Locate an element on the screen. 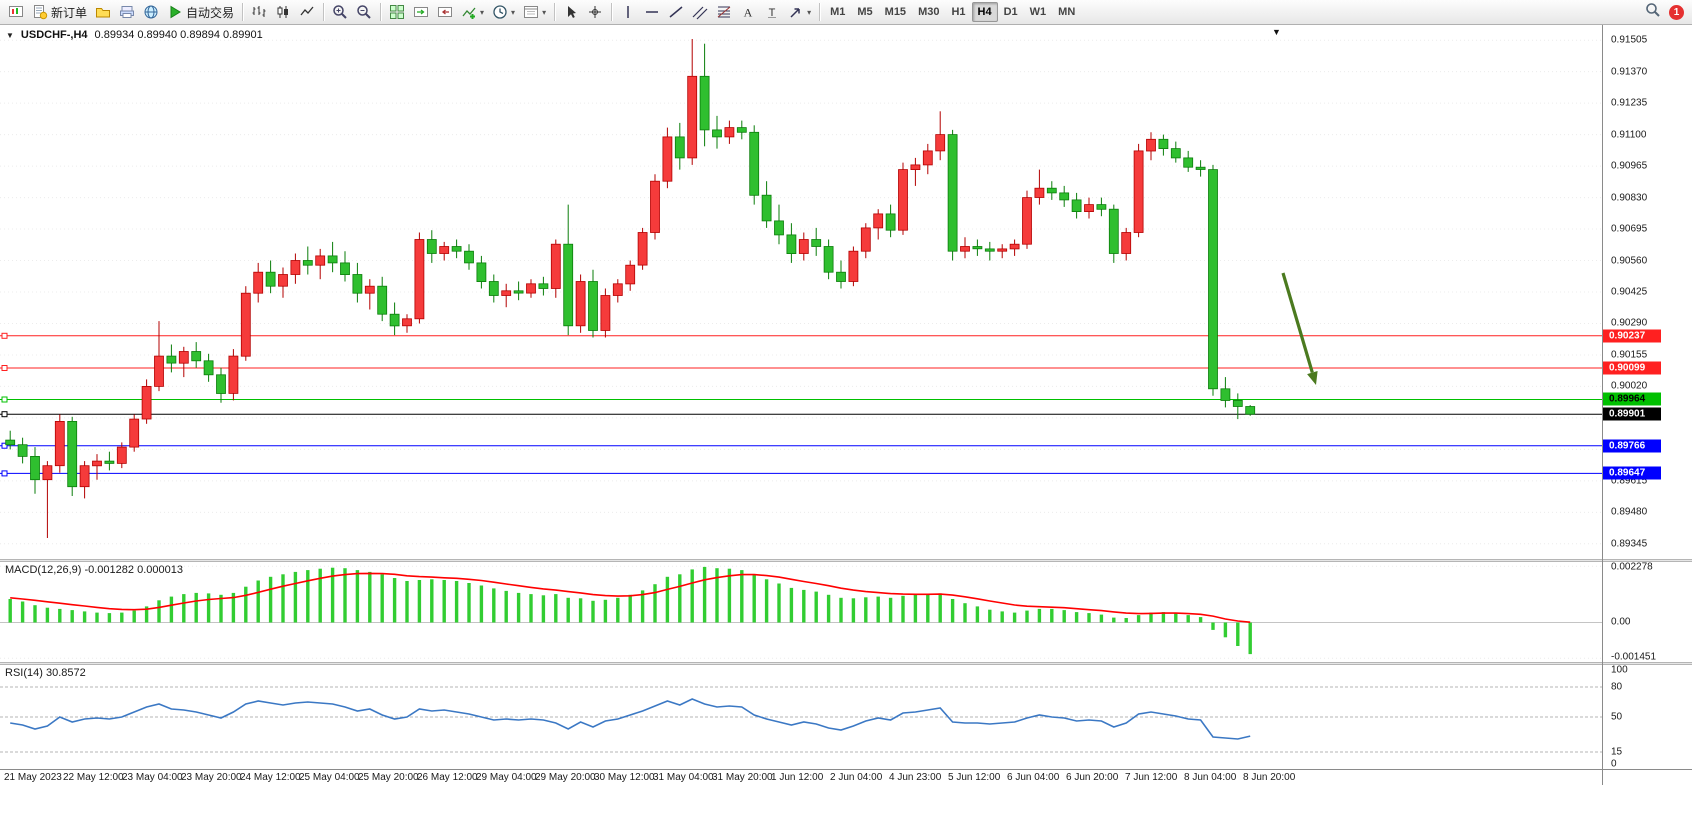 This screenshot has width=1692, height=840. new-chart-button is located at coordinates (16, 12).